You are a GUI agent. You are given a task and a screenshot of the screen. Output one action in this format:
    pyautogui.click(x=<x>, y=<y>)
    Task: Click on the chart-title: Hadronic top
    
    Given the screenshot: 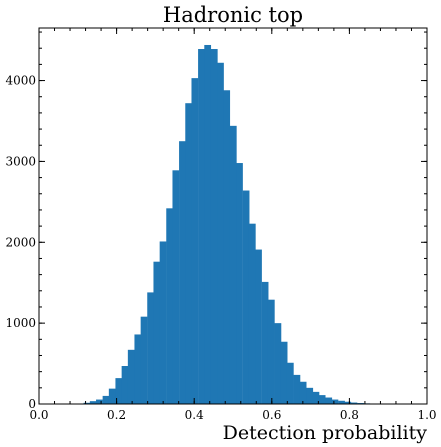 What is the action you would take?
    pyautogui.click(x=233, y=15)
    